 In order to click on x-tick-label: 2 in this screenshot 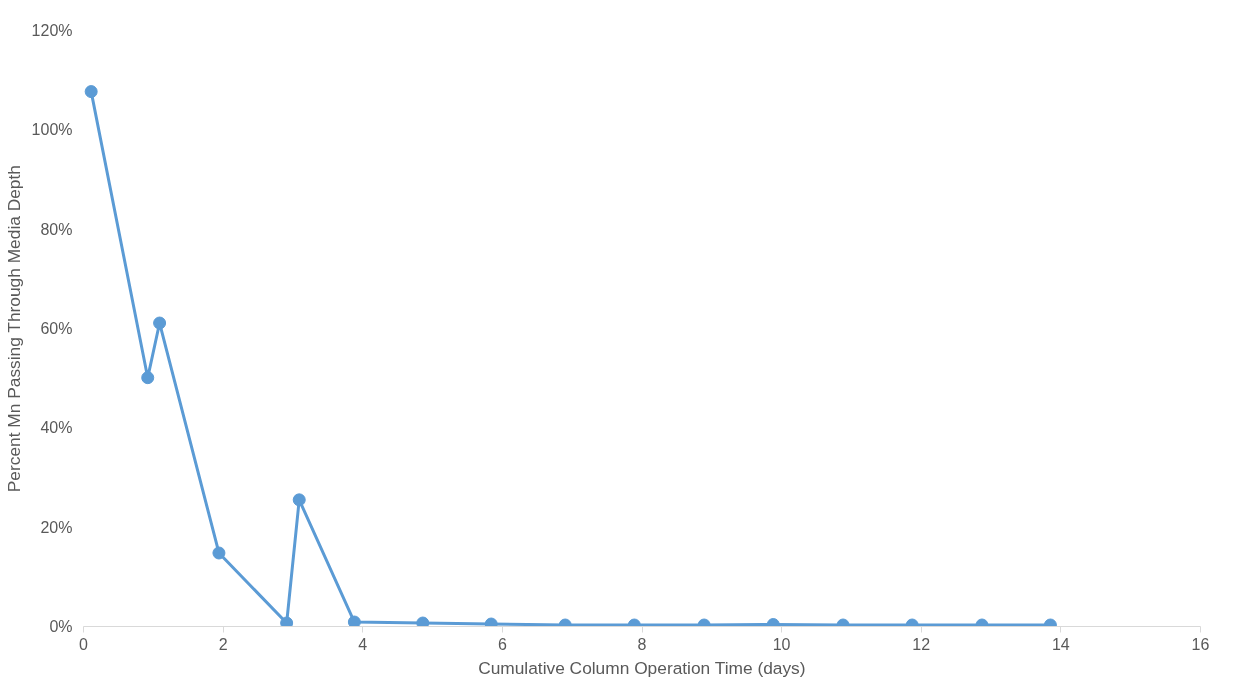, I will do `click(223, 644)`.